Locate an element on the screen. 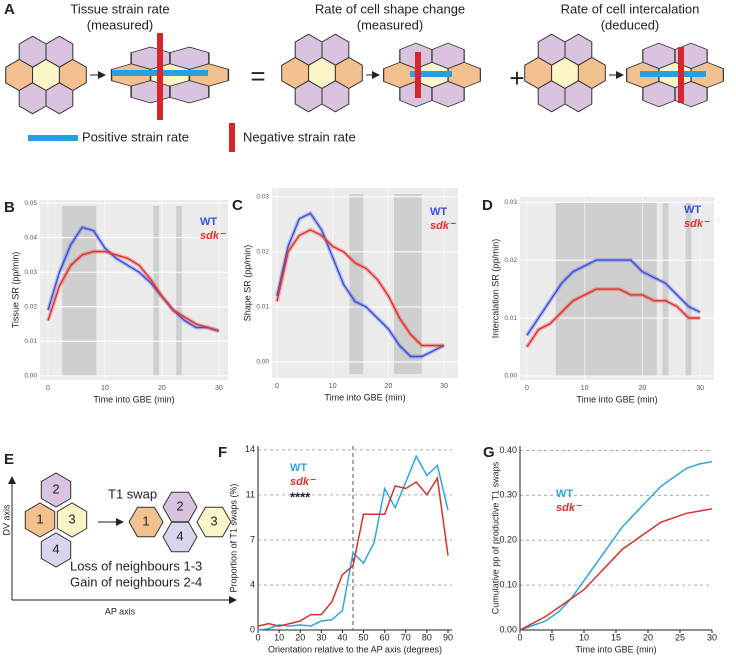 The image size is (736, 664). x-tick-label: 70 is located at coordinates (406, 637).